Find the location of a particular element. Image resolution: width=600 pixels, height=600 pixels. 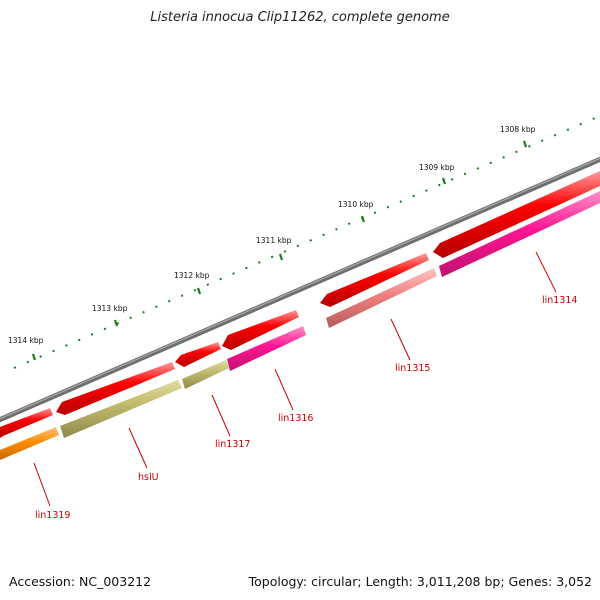

gene-hslU is located at coordinates (121, 409).